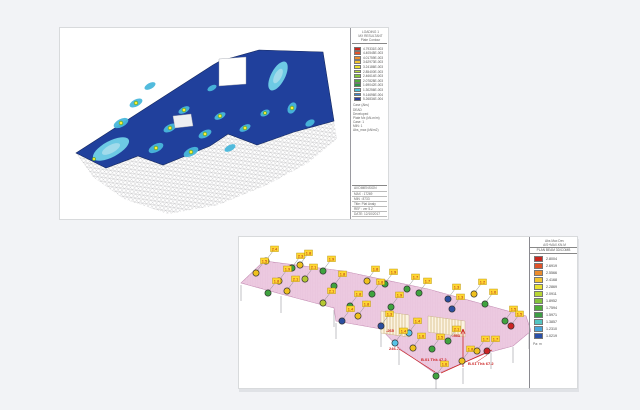 This screenshot has height=410, width=640. Describe the element at coordinates (275, 248) in the screenshot. I see `value-tag-text: 2.4` at that location.